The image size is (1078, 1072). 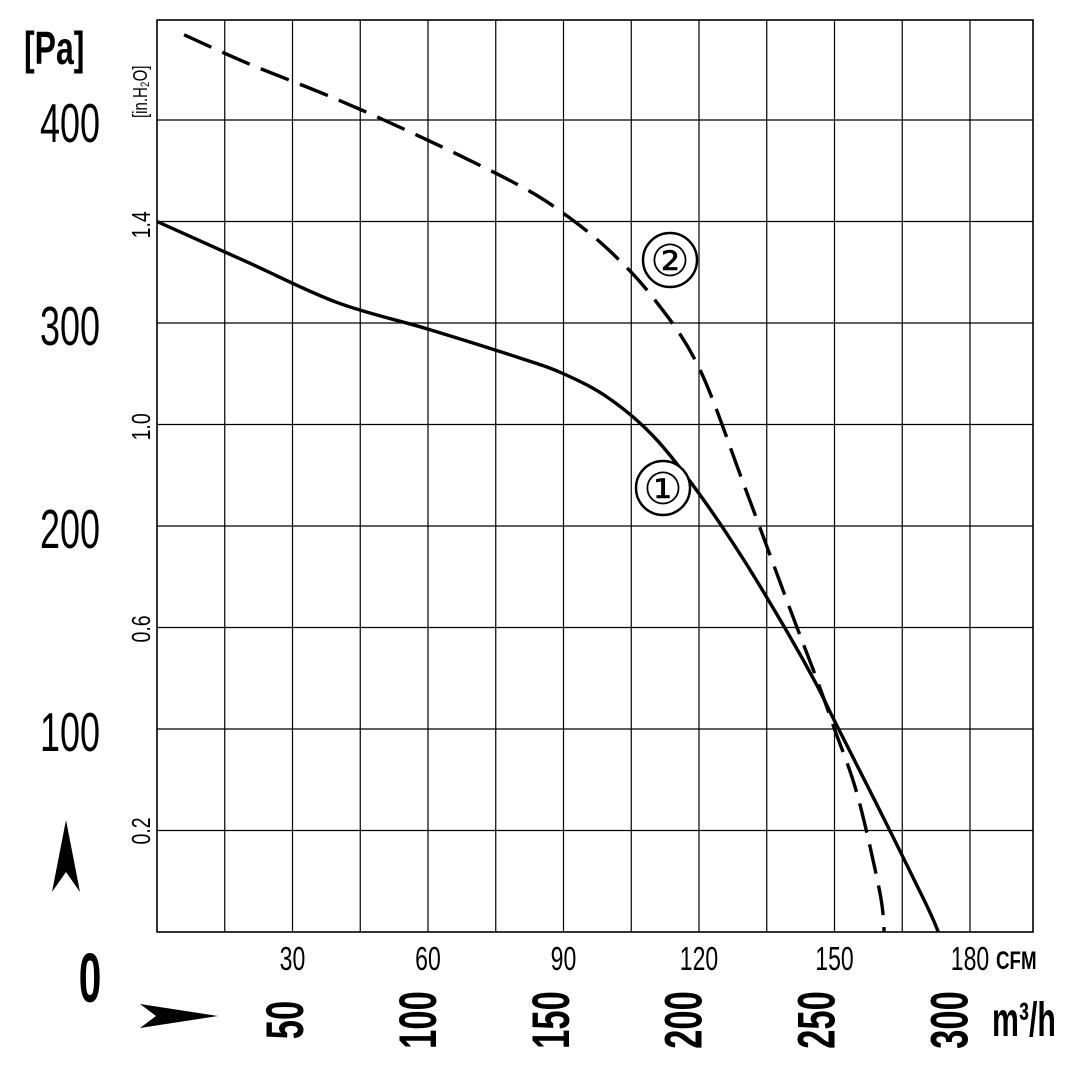 I want to click on m3h-tick-label: 100, so click(x=419, y=1020).